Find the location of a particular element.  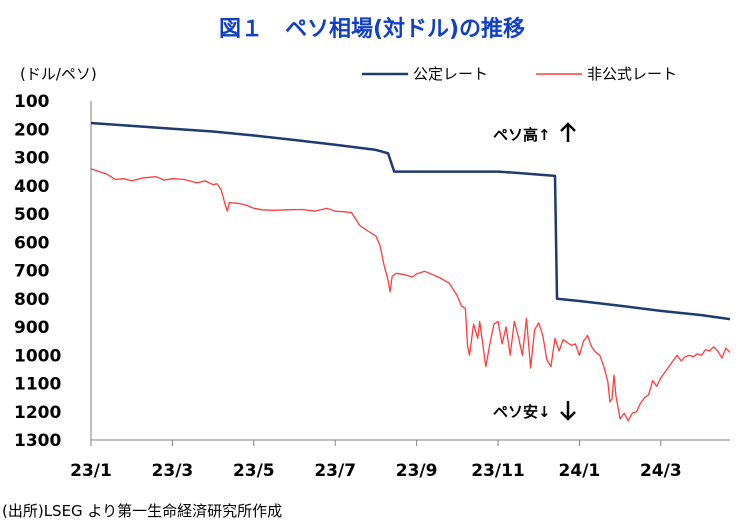

y-tick-label: 1000 is located at coordinates (37, 356).